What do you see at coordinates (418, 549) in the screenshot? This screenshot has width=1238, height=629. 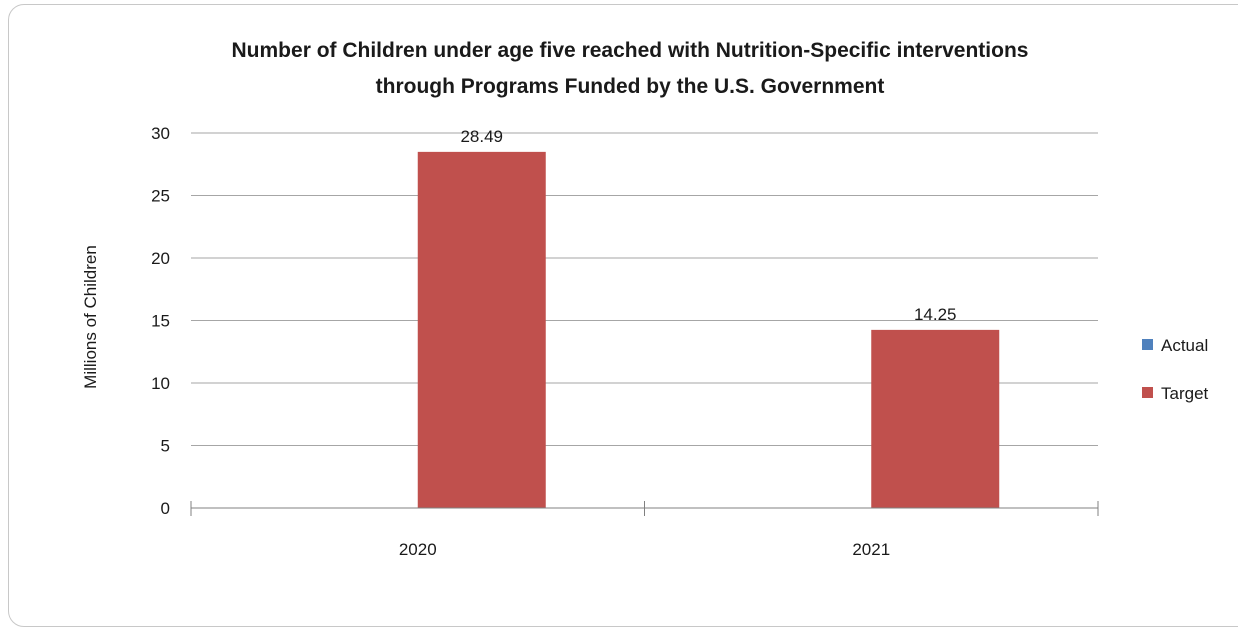 I see `x-tick-label: 2020` at bounding box center [418, 549].